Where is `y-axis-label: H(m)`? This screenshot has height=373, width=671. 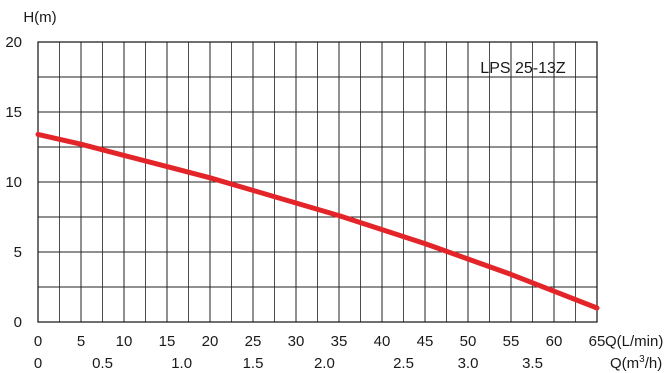 y-axis-label: H(m) is located at coordinates (39, 17).